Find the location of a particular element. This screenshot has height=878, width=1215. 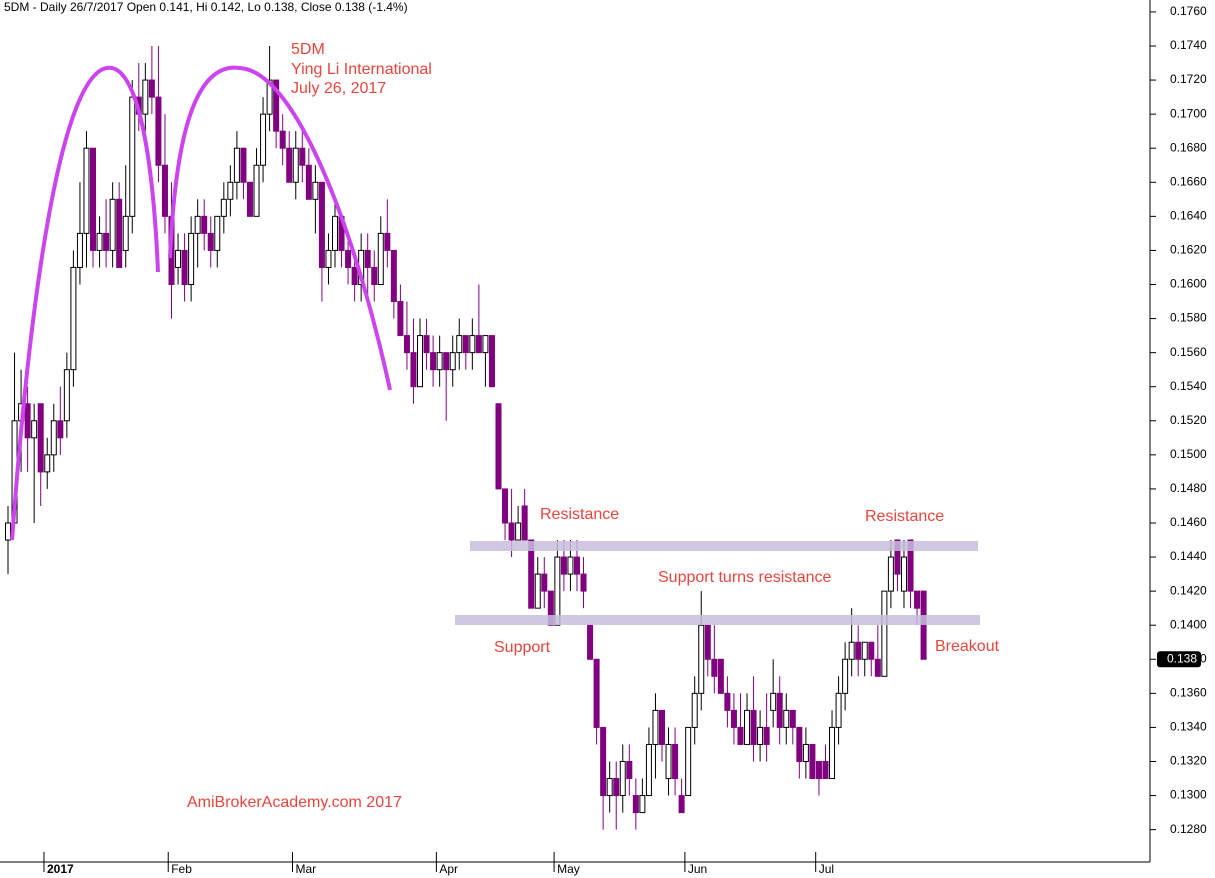

y-tick-label: 0.1420 is located at coordinates (1188, 590).